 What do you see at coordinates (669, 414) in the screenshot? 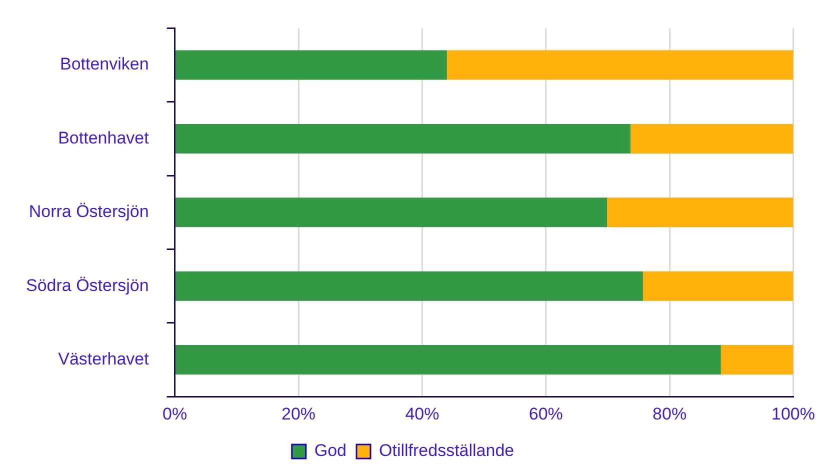
I see `x-tick-label: 80%` at bounding box center [669, 414].